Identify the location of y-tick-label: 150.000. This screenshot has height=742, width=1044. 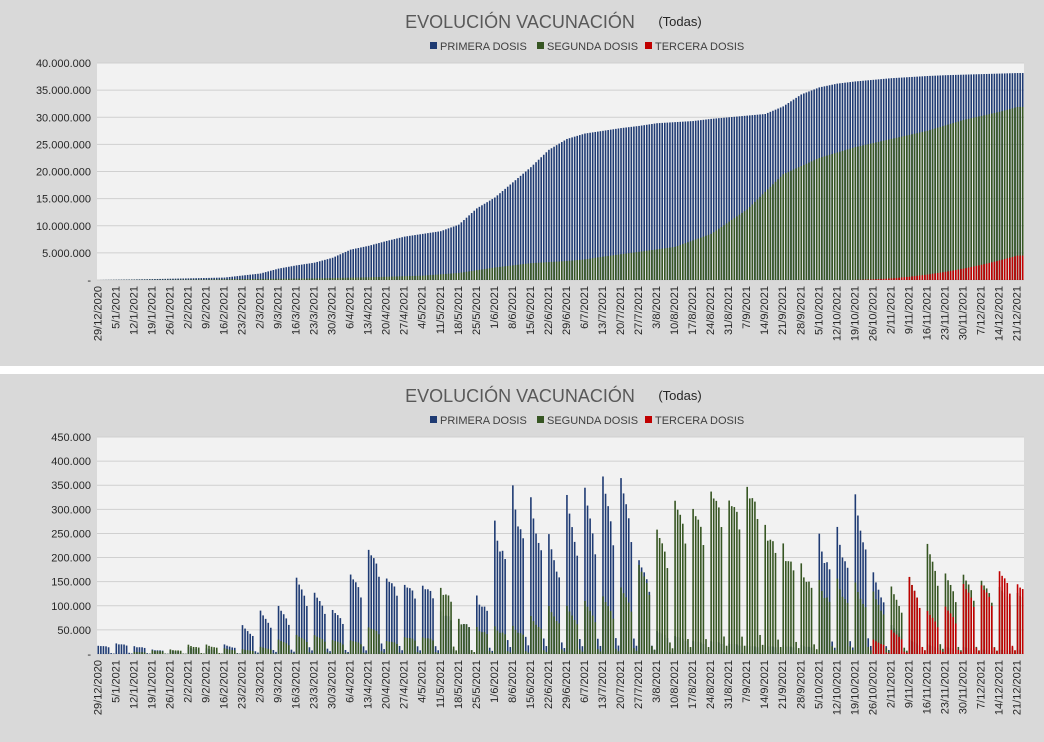
(71, 583).